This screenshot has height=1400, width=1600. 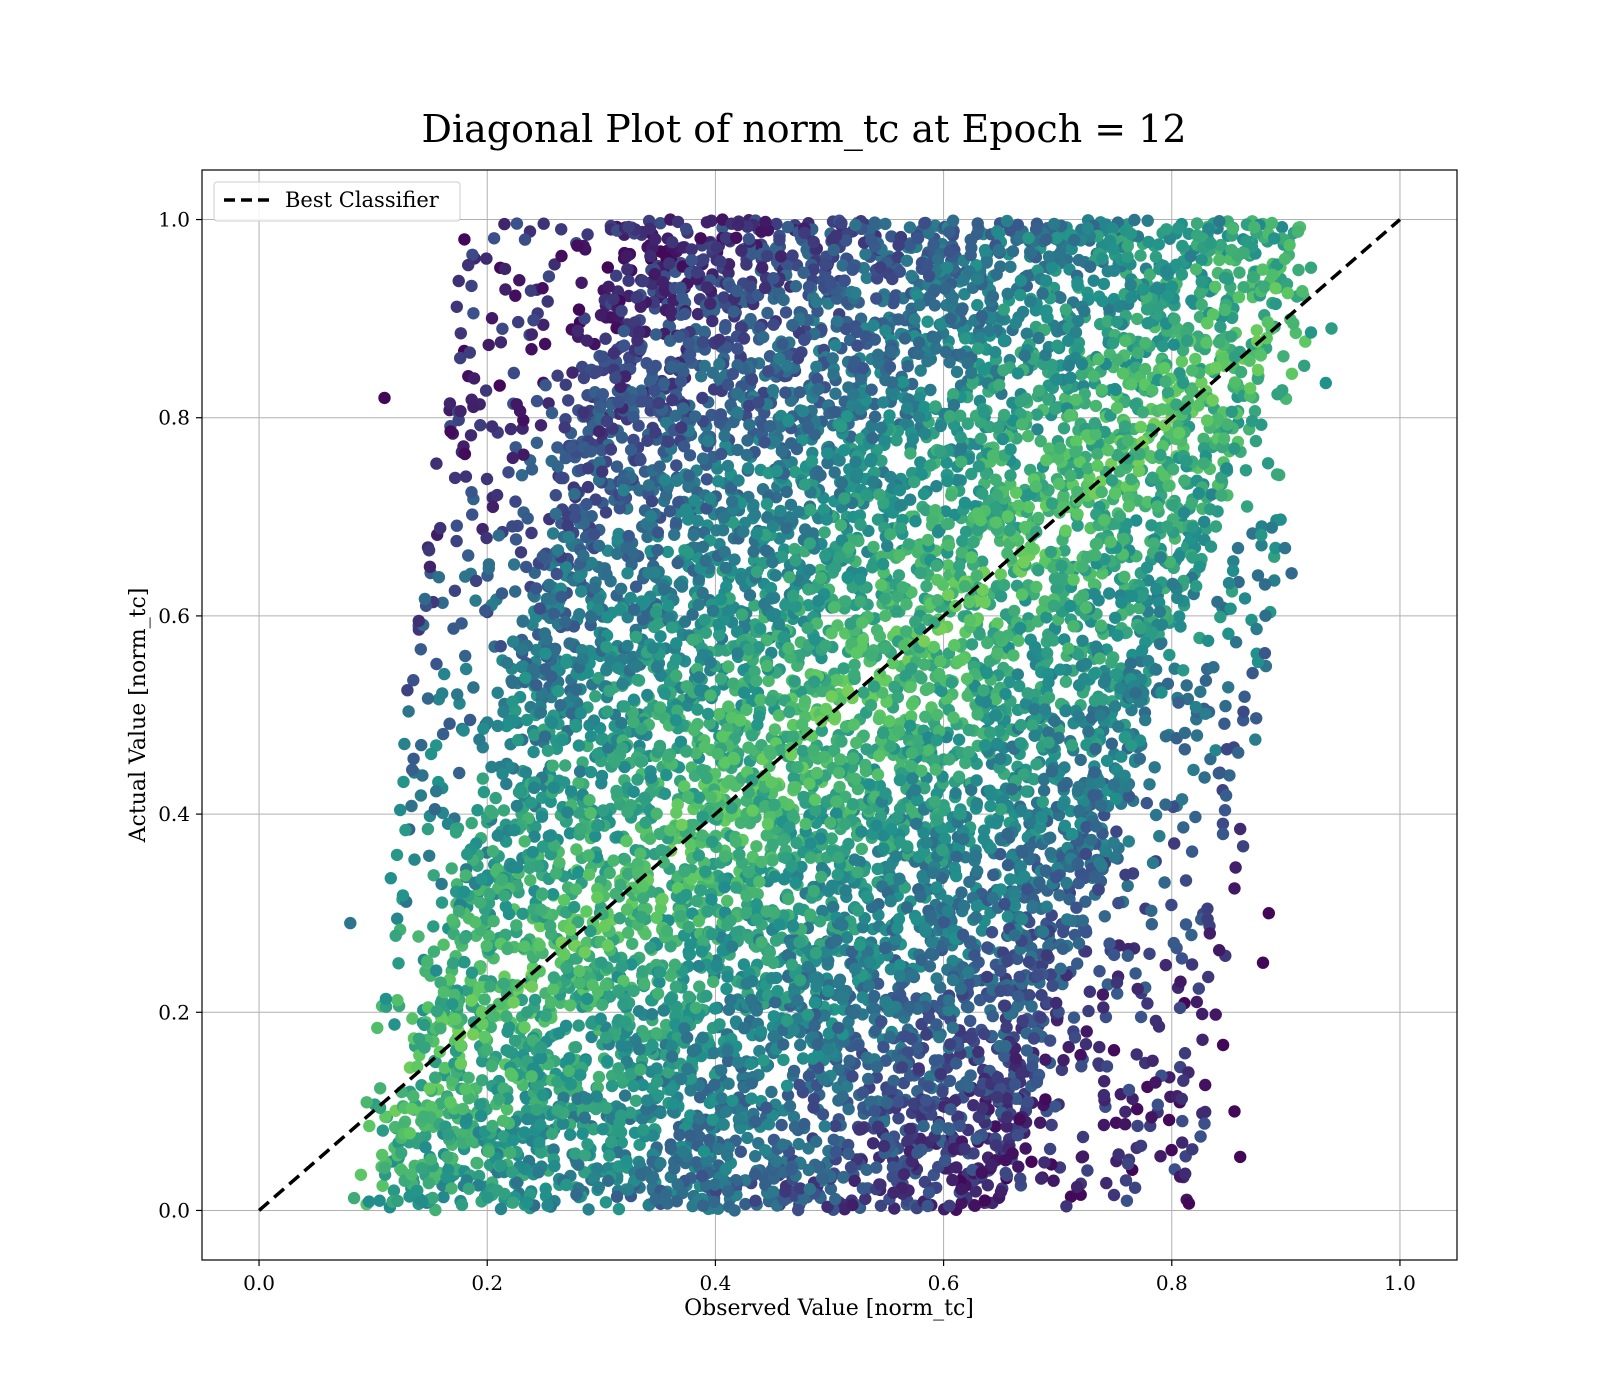 What do you see at coordinates (803, 129) in the screenshot?
I see `chart-title: Diagonal Plot of norm_tc at Epoch = 12` at bounding box center [803, 129].